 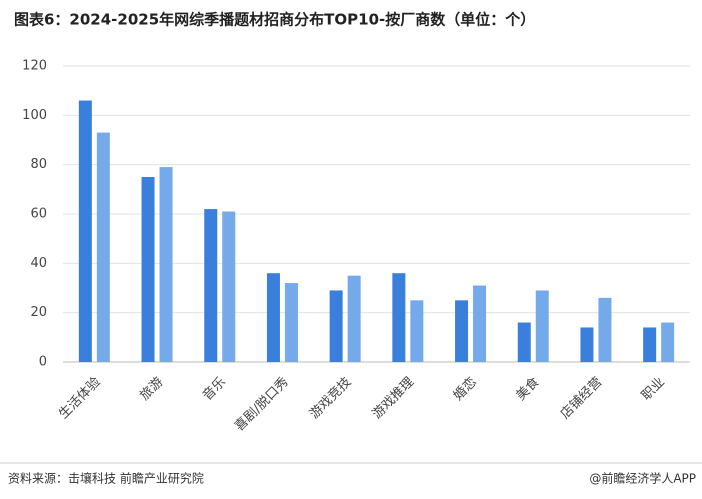 I want to click on x-tick-label: 生活体验, so click(x=80, y=398).